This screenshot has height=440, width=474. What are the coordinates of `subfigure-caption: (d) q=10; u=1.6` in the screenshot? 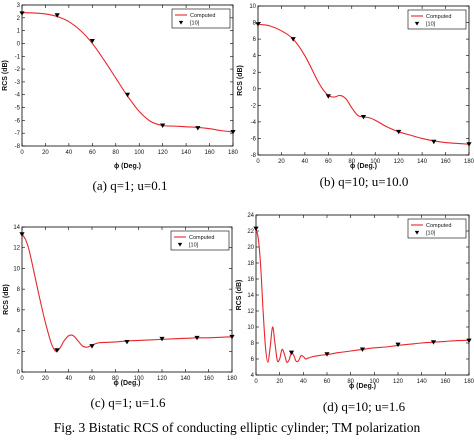 It's located at (364, 406).